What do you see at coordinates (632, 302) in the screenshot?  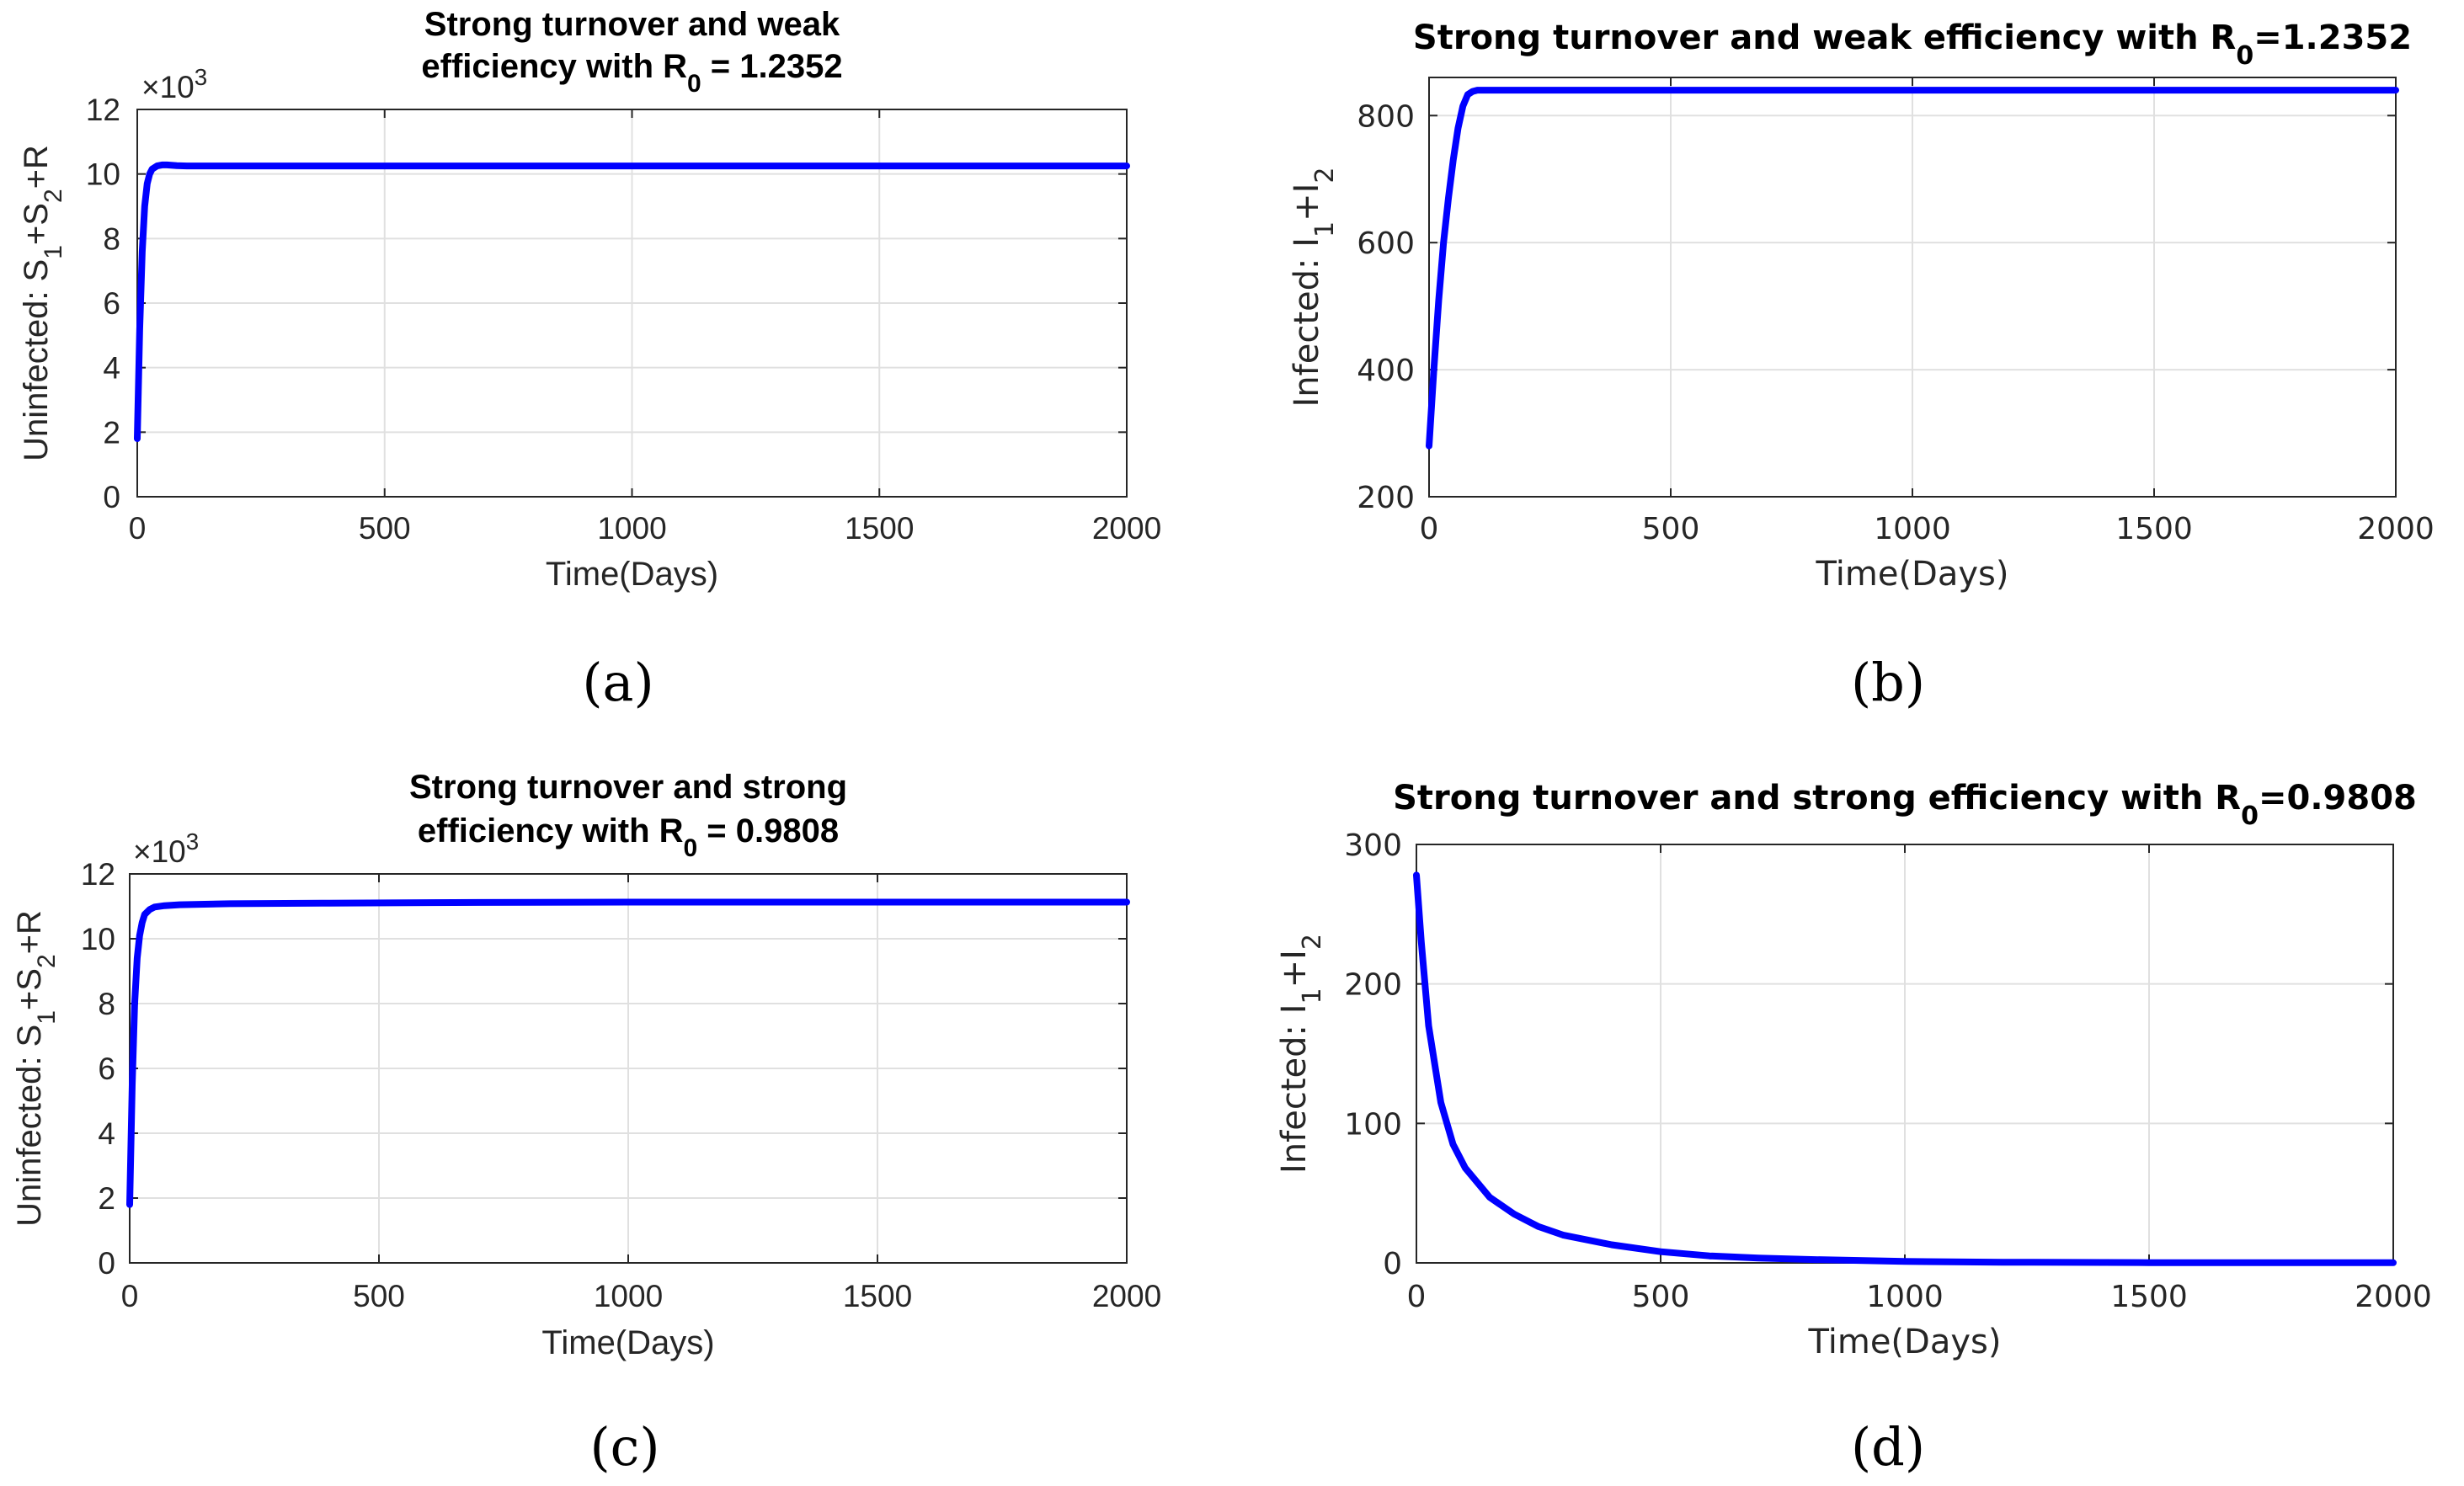 I see `series-line-a` at bounding box center [632, 302].